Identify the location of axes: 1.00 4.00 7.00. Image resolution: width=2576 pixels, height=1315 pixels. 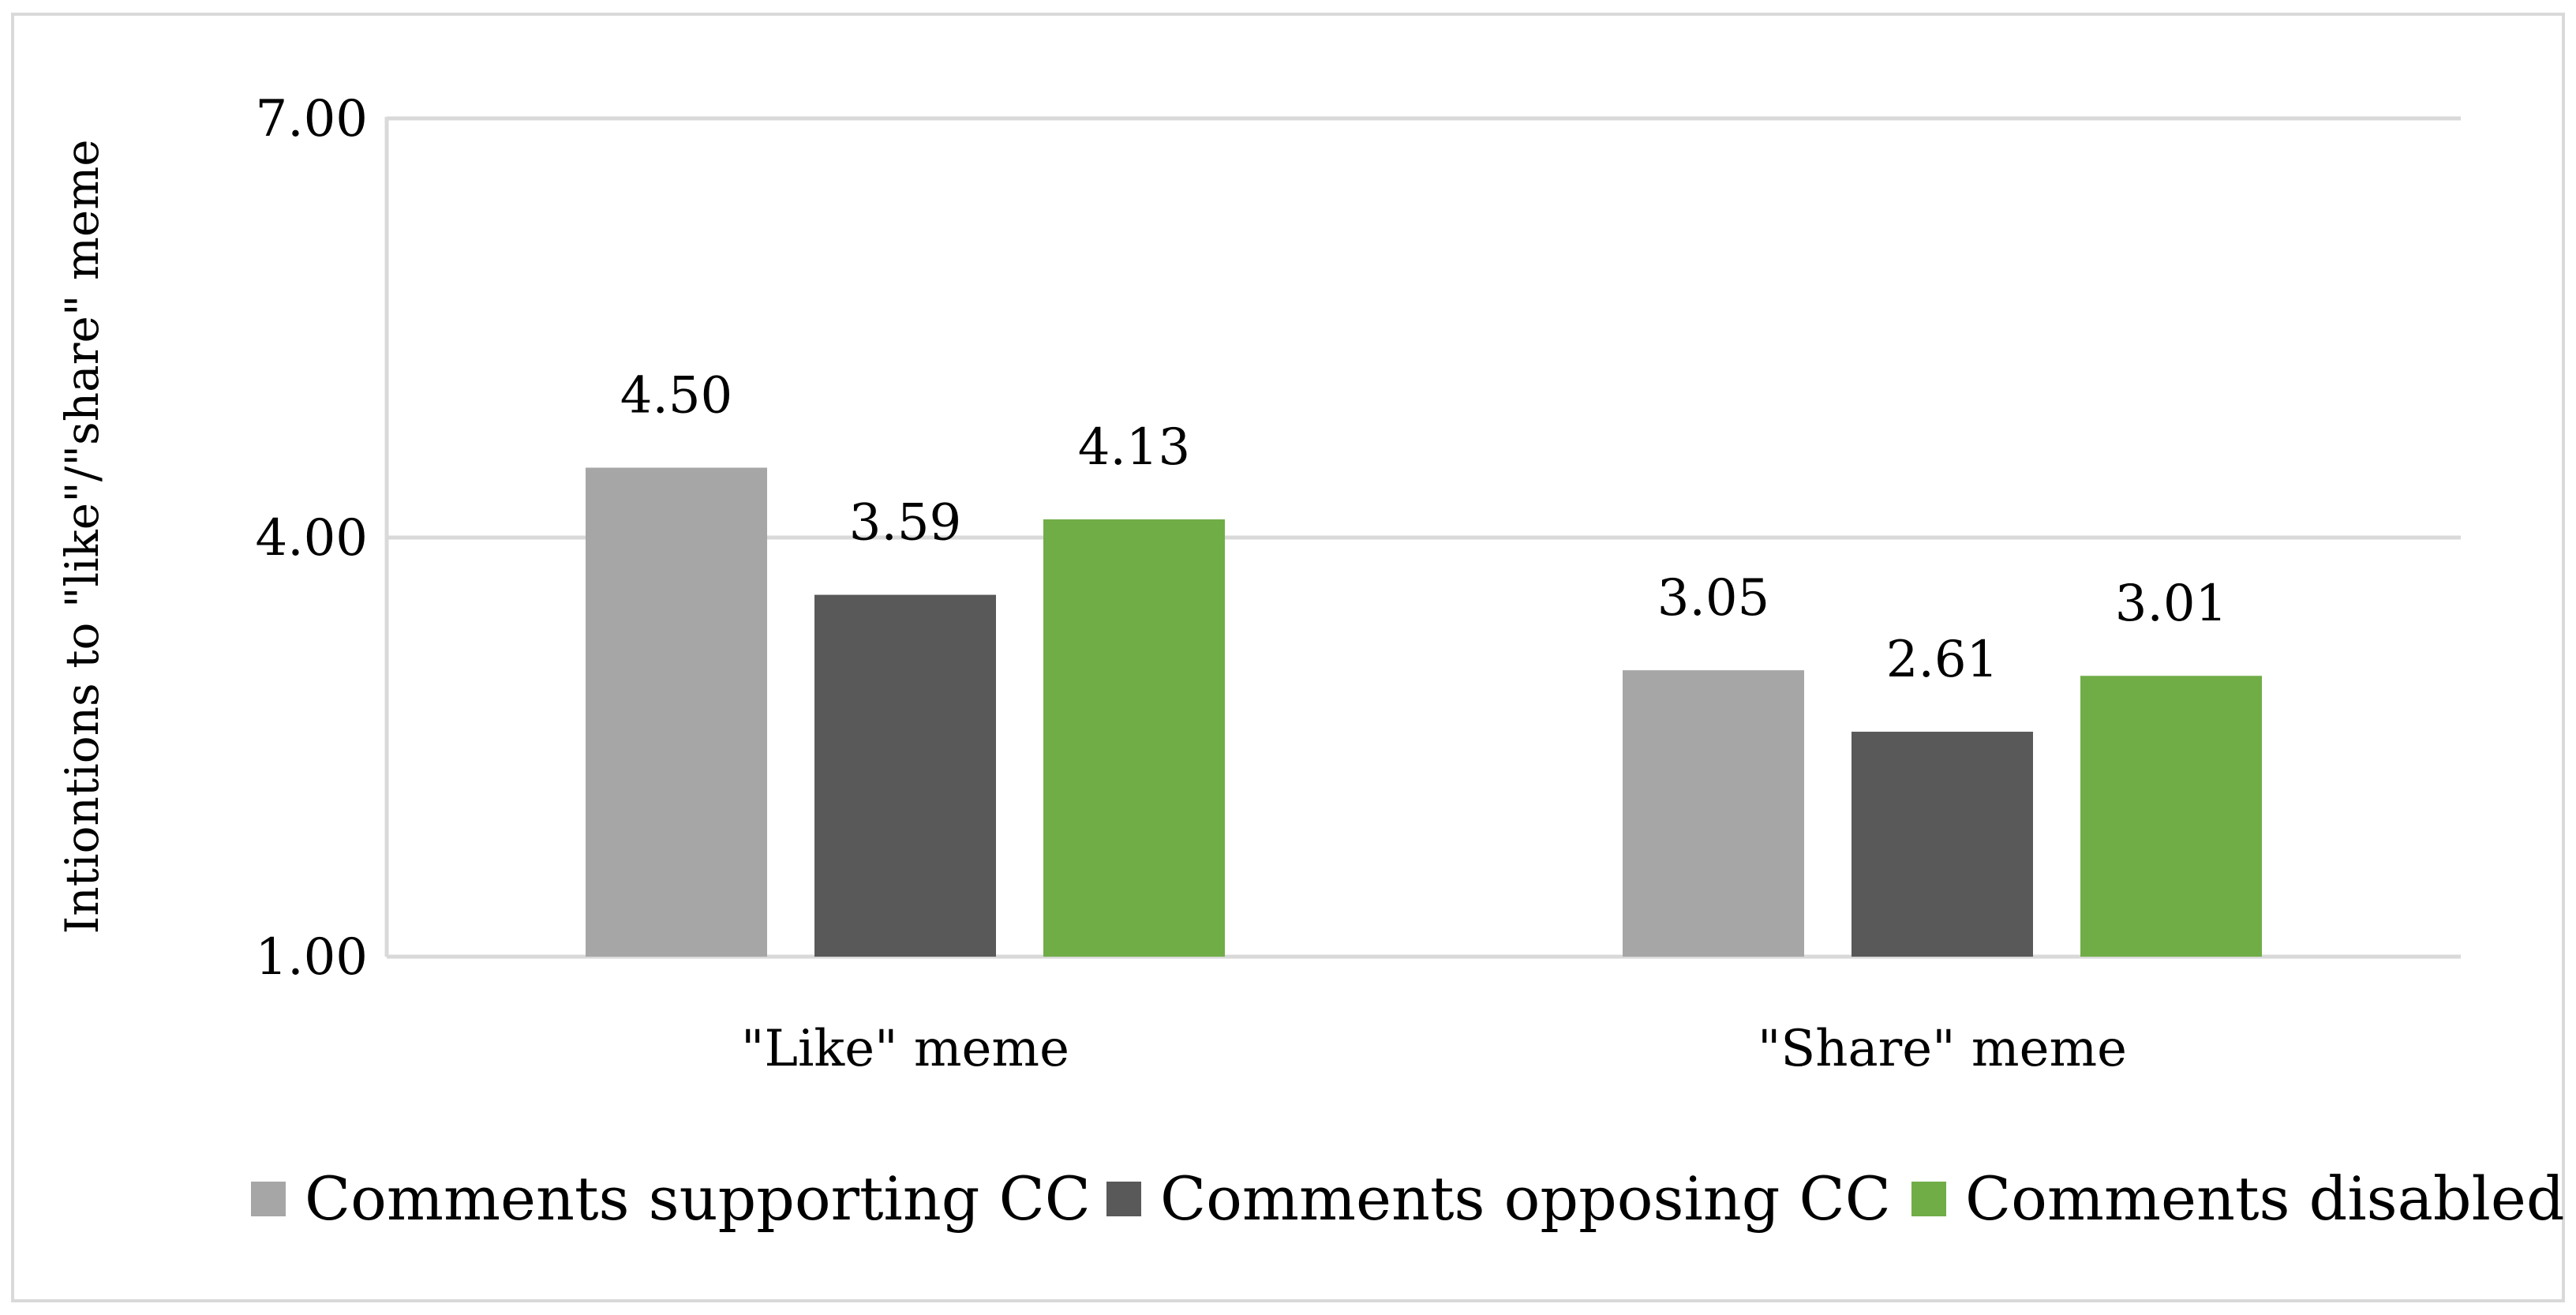
(322, 538).